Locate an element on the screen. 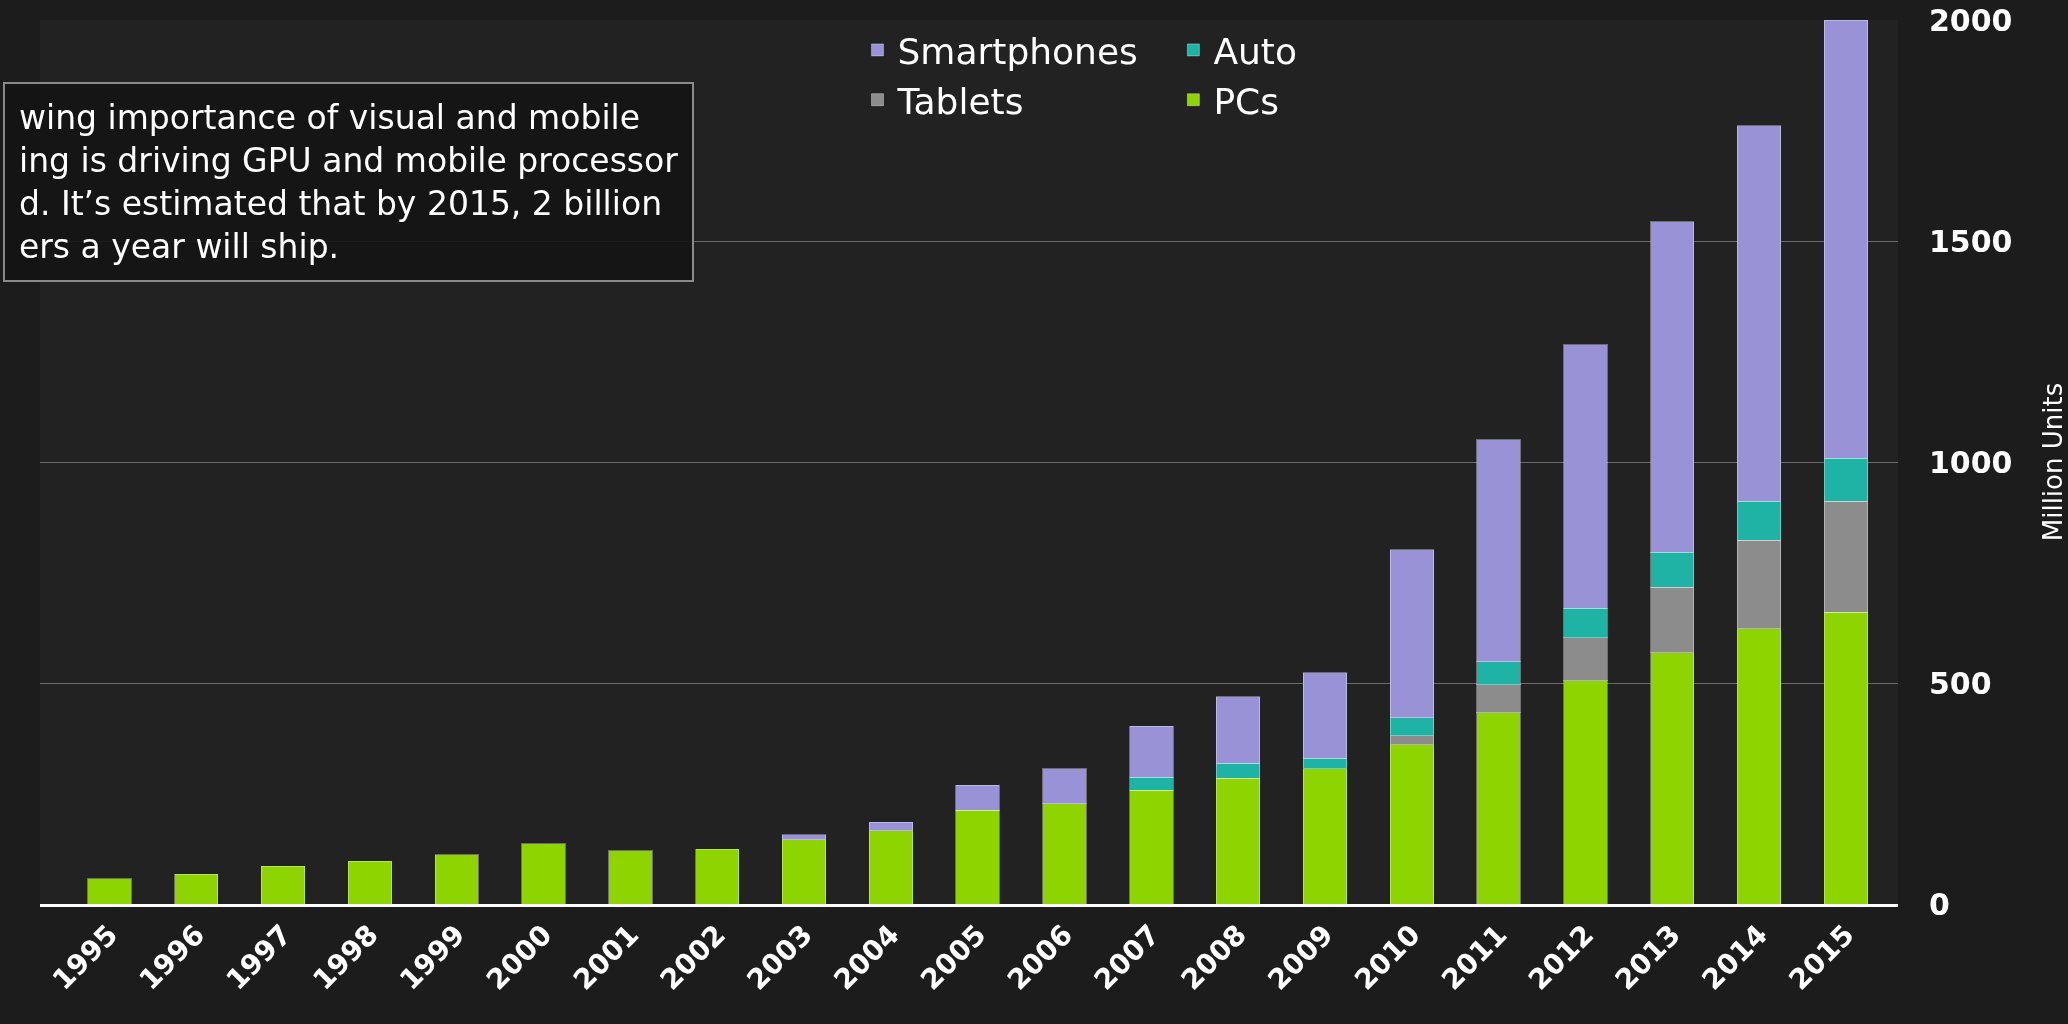  legend-label: Auto is located at coordinates (1255, 51).